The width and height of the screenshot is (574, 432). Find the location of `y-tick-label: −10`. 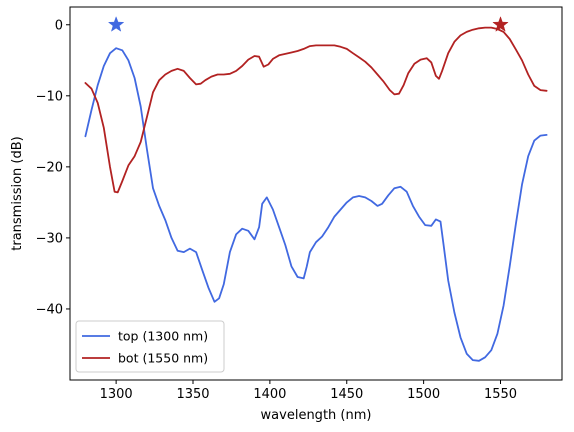

y-tick-label: −10 is located at coordinates (49, 96).